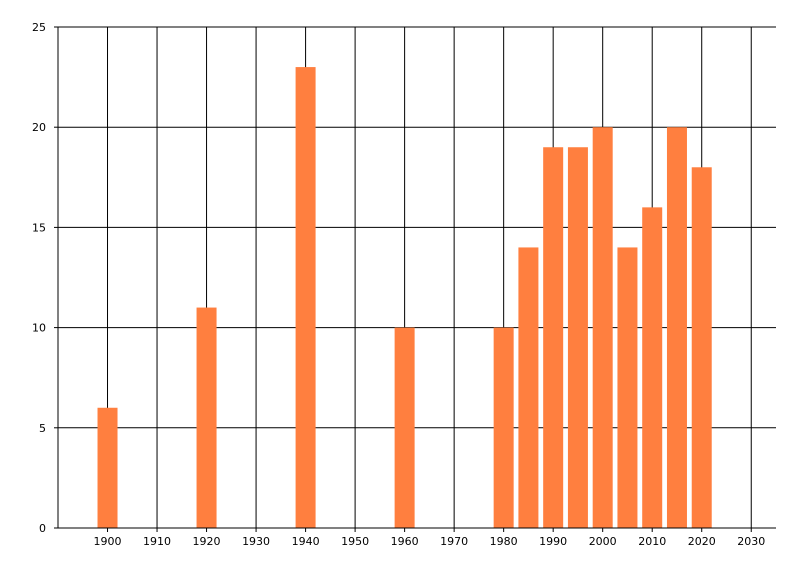 Image resolution: width=800 pixels, height=576 pixels. I want to click on y-tick-label: 25, so click(39, 27).